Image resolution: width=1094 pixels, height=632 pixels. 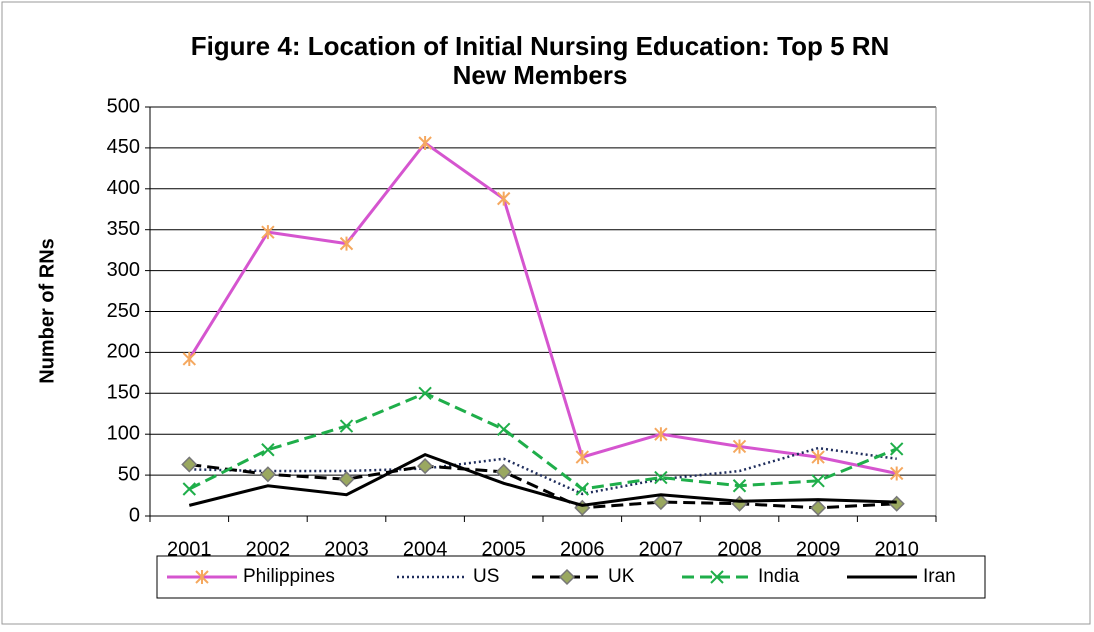 What do you see at coordinates (189, 549) in the screenshot?
I see `x-tick-label: 2001` at bounding box center [189, 549].